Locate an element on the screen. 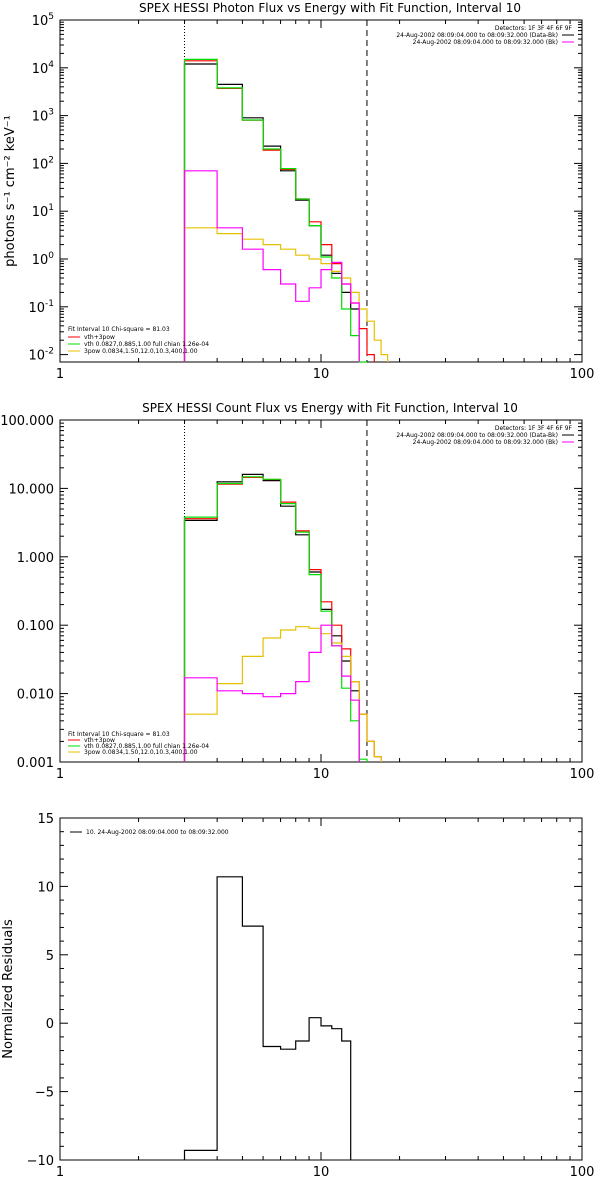 The image size is (600, 1200). residuals-series-line is located at coordinates (267, 1018).